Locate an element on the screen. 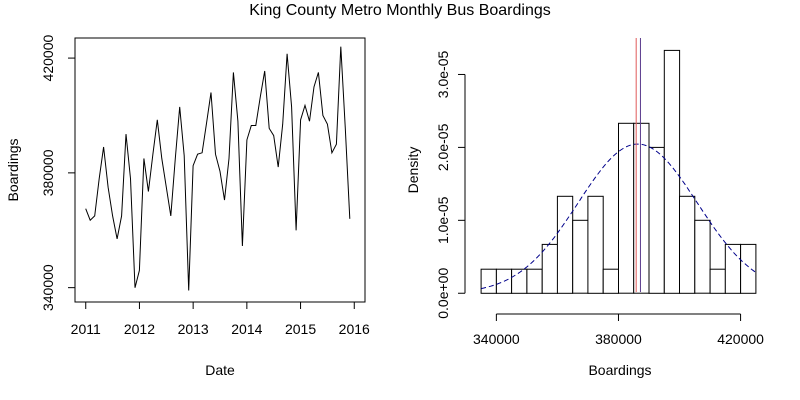  histogram-y-tick-label: 1.0e-05 is located at coordinates (443, 220).